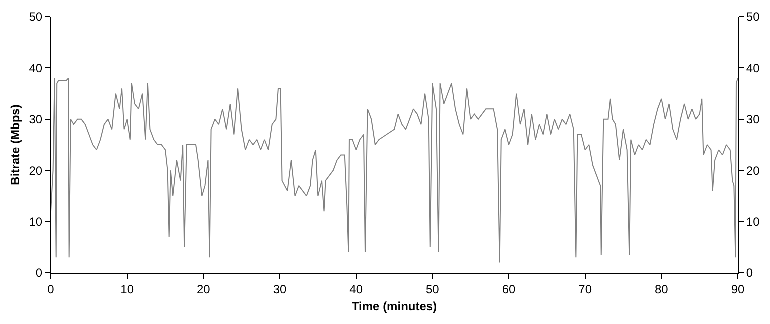 This screenshot has height=324, width=770. Describe the element at coordinates (753, 222) in the screenshot. I see `y2-tick-label: 10` at that location.